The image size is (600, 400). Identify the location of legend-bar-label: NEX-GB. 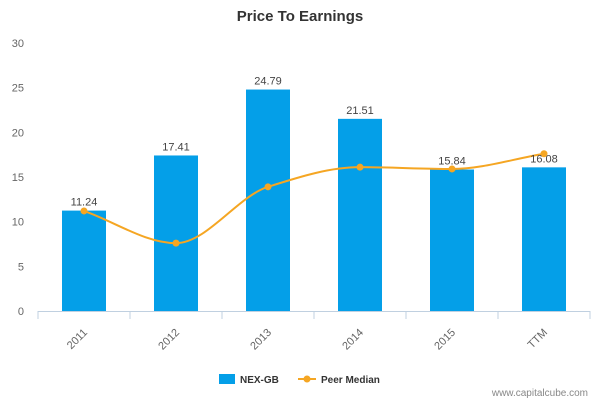
(259, 380).